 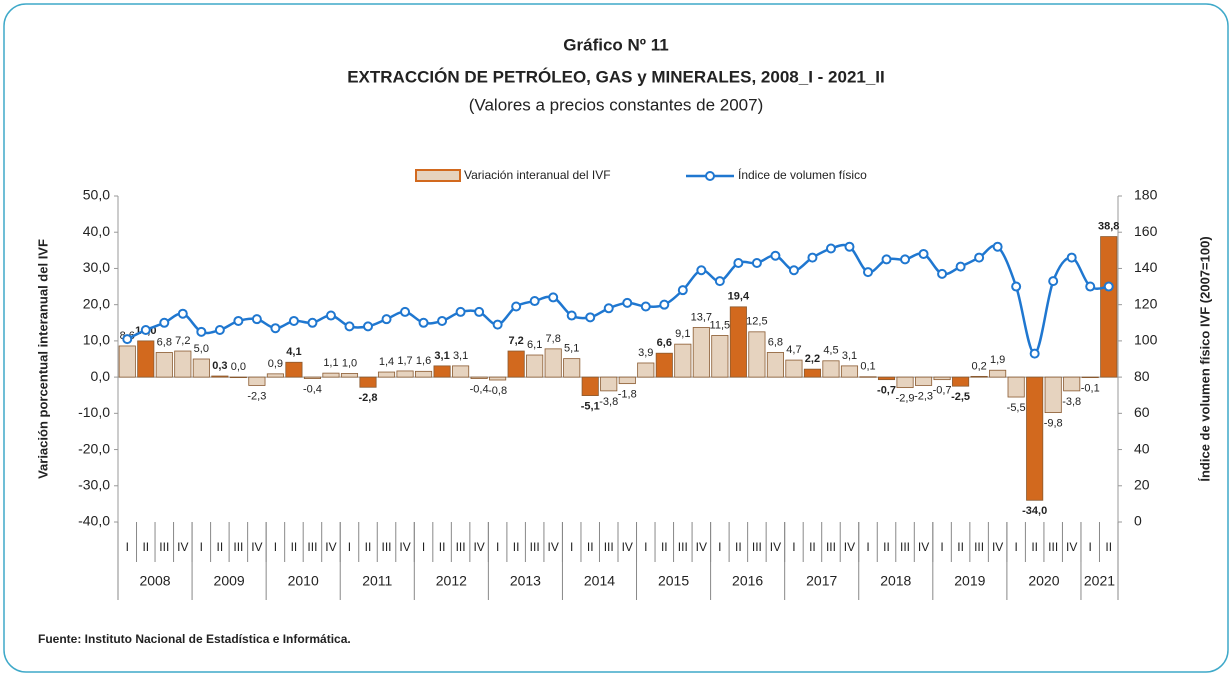 What do you see at coordinates (386, 362) in the screenshot?
I see `value-label: 1,4` at bounding box center [386, 362].